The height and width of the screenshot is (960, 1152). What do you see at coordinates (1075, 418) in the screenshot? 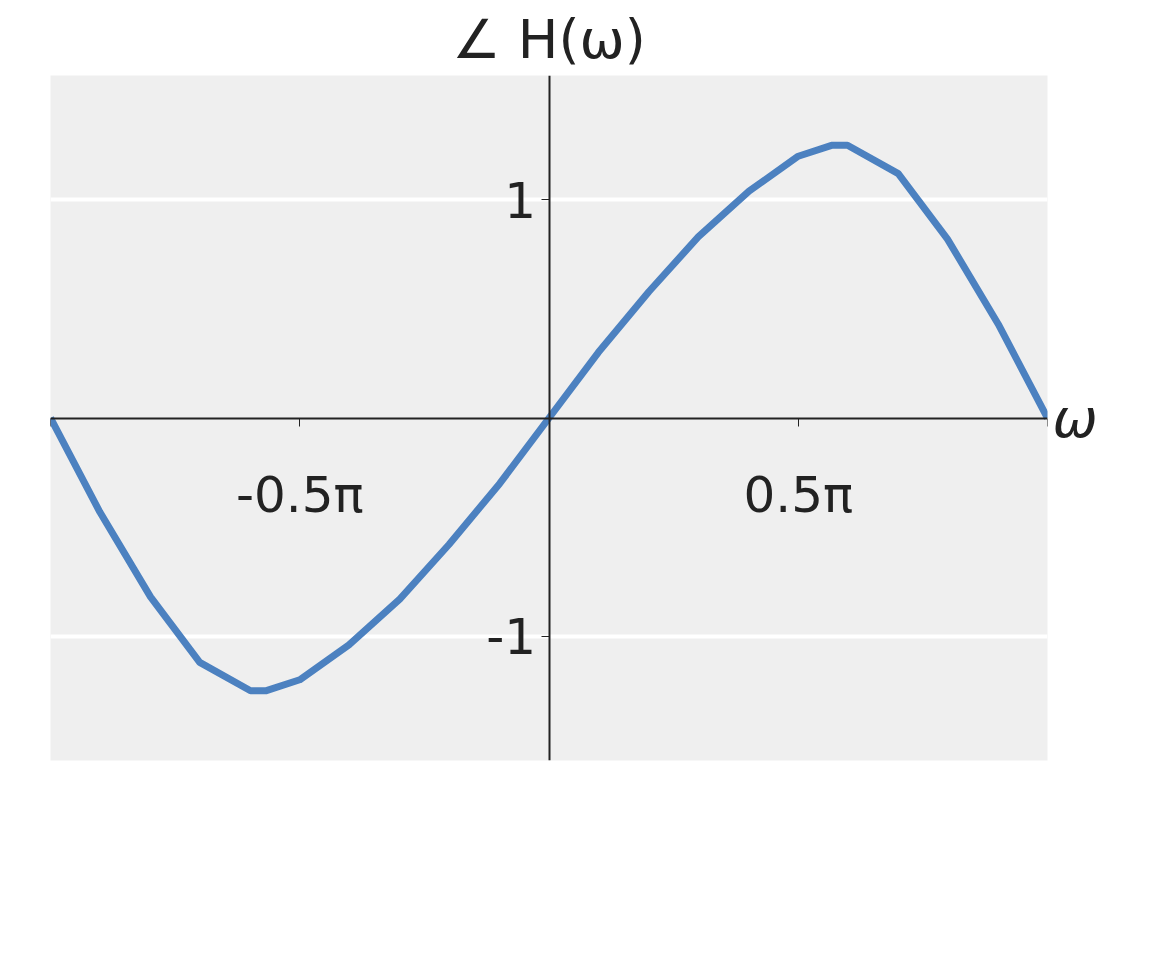
I see `x-axis-title: ω` at bounding box center [1075, 418].